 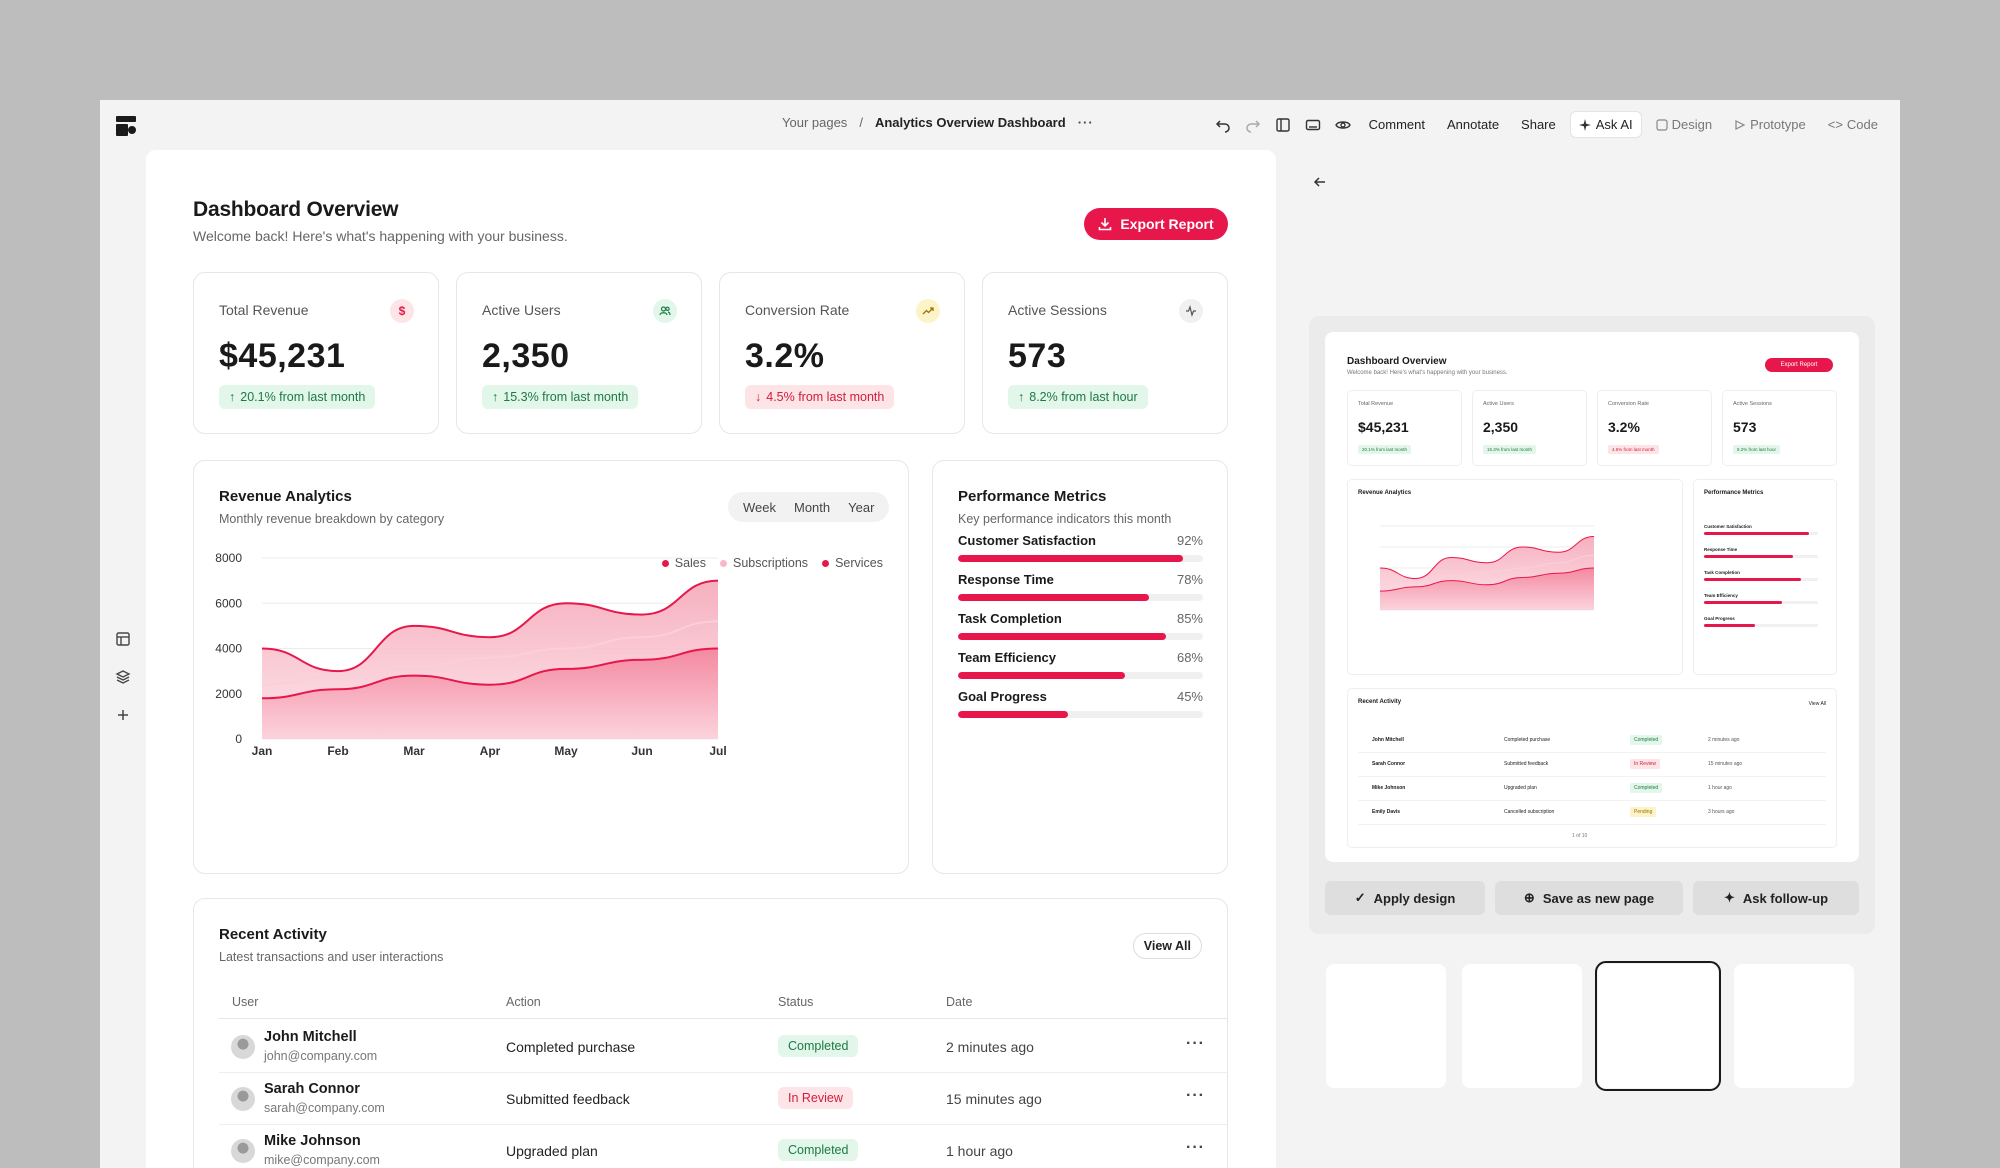 What do you see at coordinates (571, 1047) in the screenshot?
I see `activity-action: Completed purchase` at bounding box center [571, 1047].